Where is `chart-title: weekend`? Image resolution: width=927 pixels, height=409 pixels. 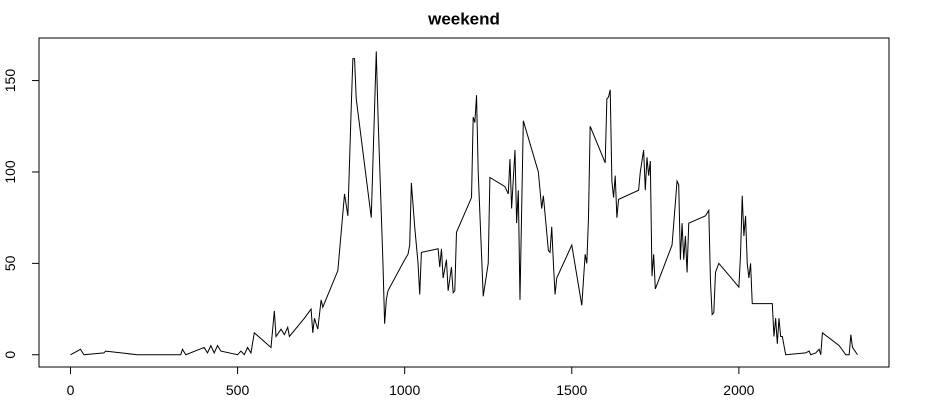
chart-title: weekend is located at coordinates (463, 18).